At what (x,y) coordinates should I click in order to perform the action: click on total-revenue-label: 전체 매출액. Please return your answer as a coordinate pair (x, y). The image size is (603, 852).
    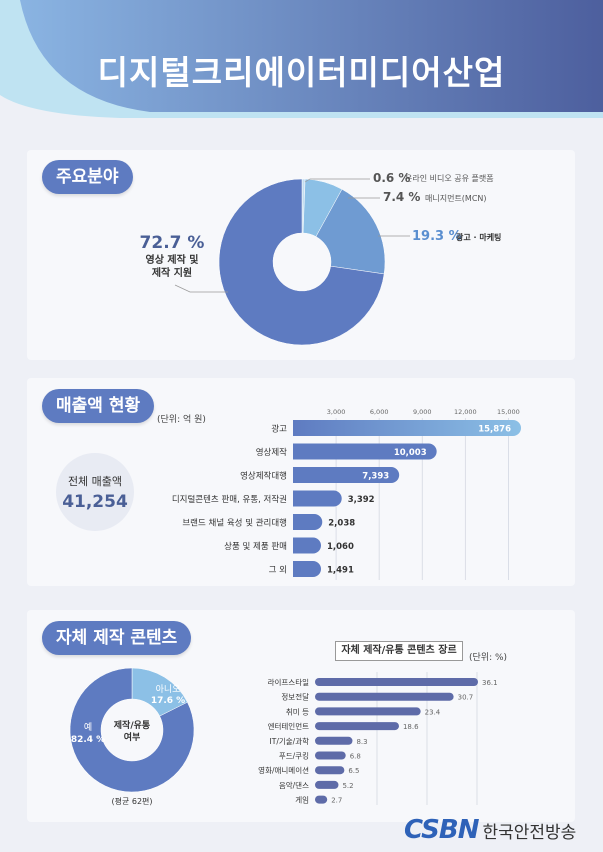
    Looking at the image, I should click on (95, 481).